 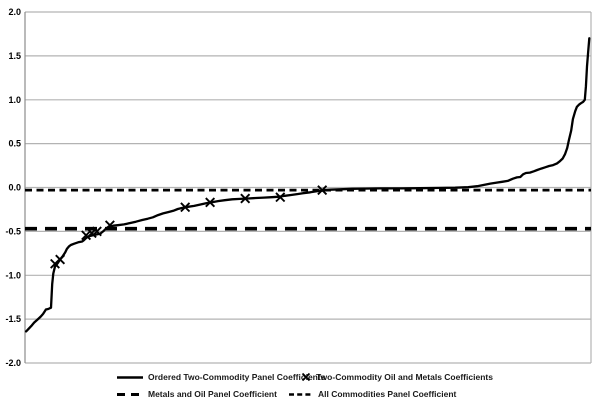 What do you see at coordinates (237, 377) in the screenshot?
I see `legend-label: Ordered Two-Commodity Panel Coefficients` at bounding box center [237, 377].